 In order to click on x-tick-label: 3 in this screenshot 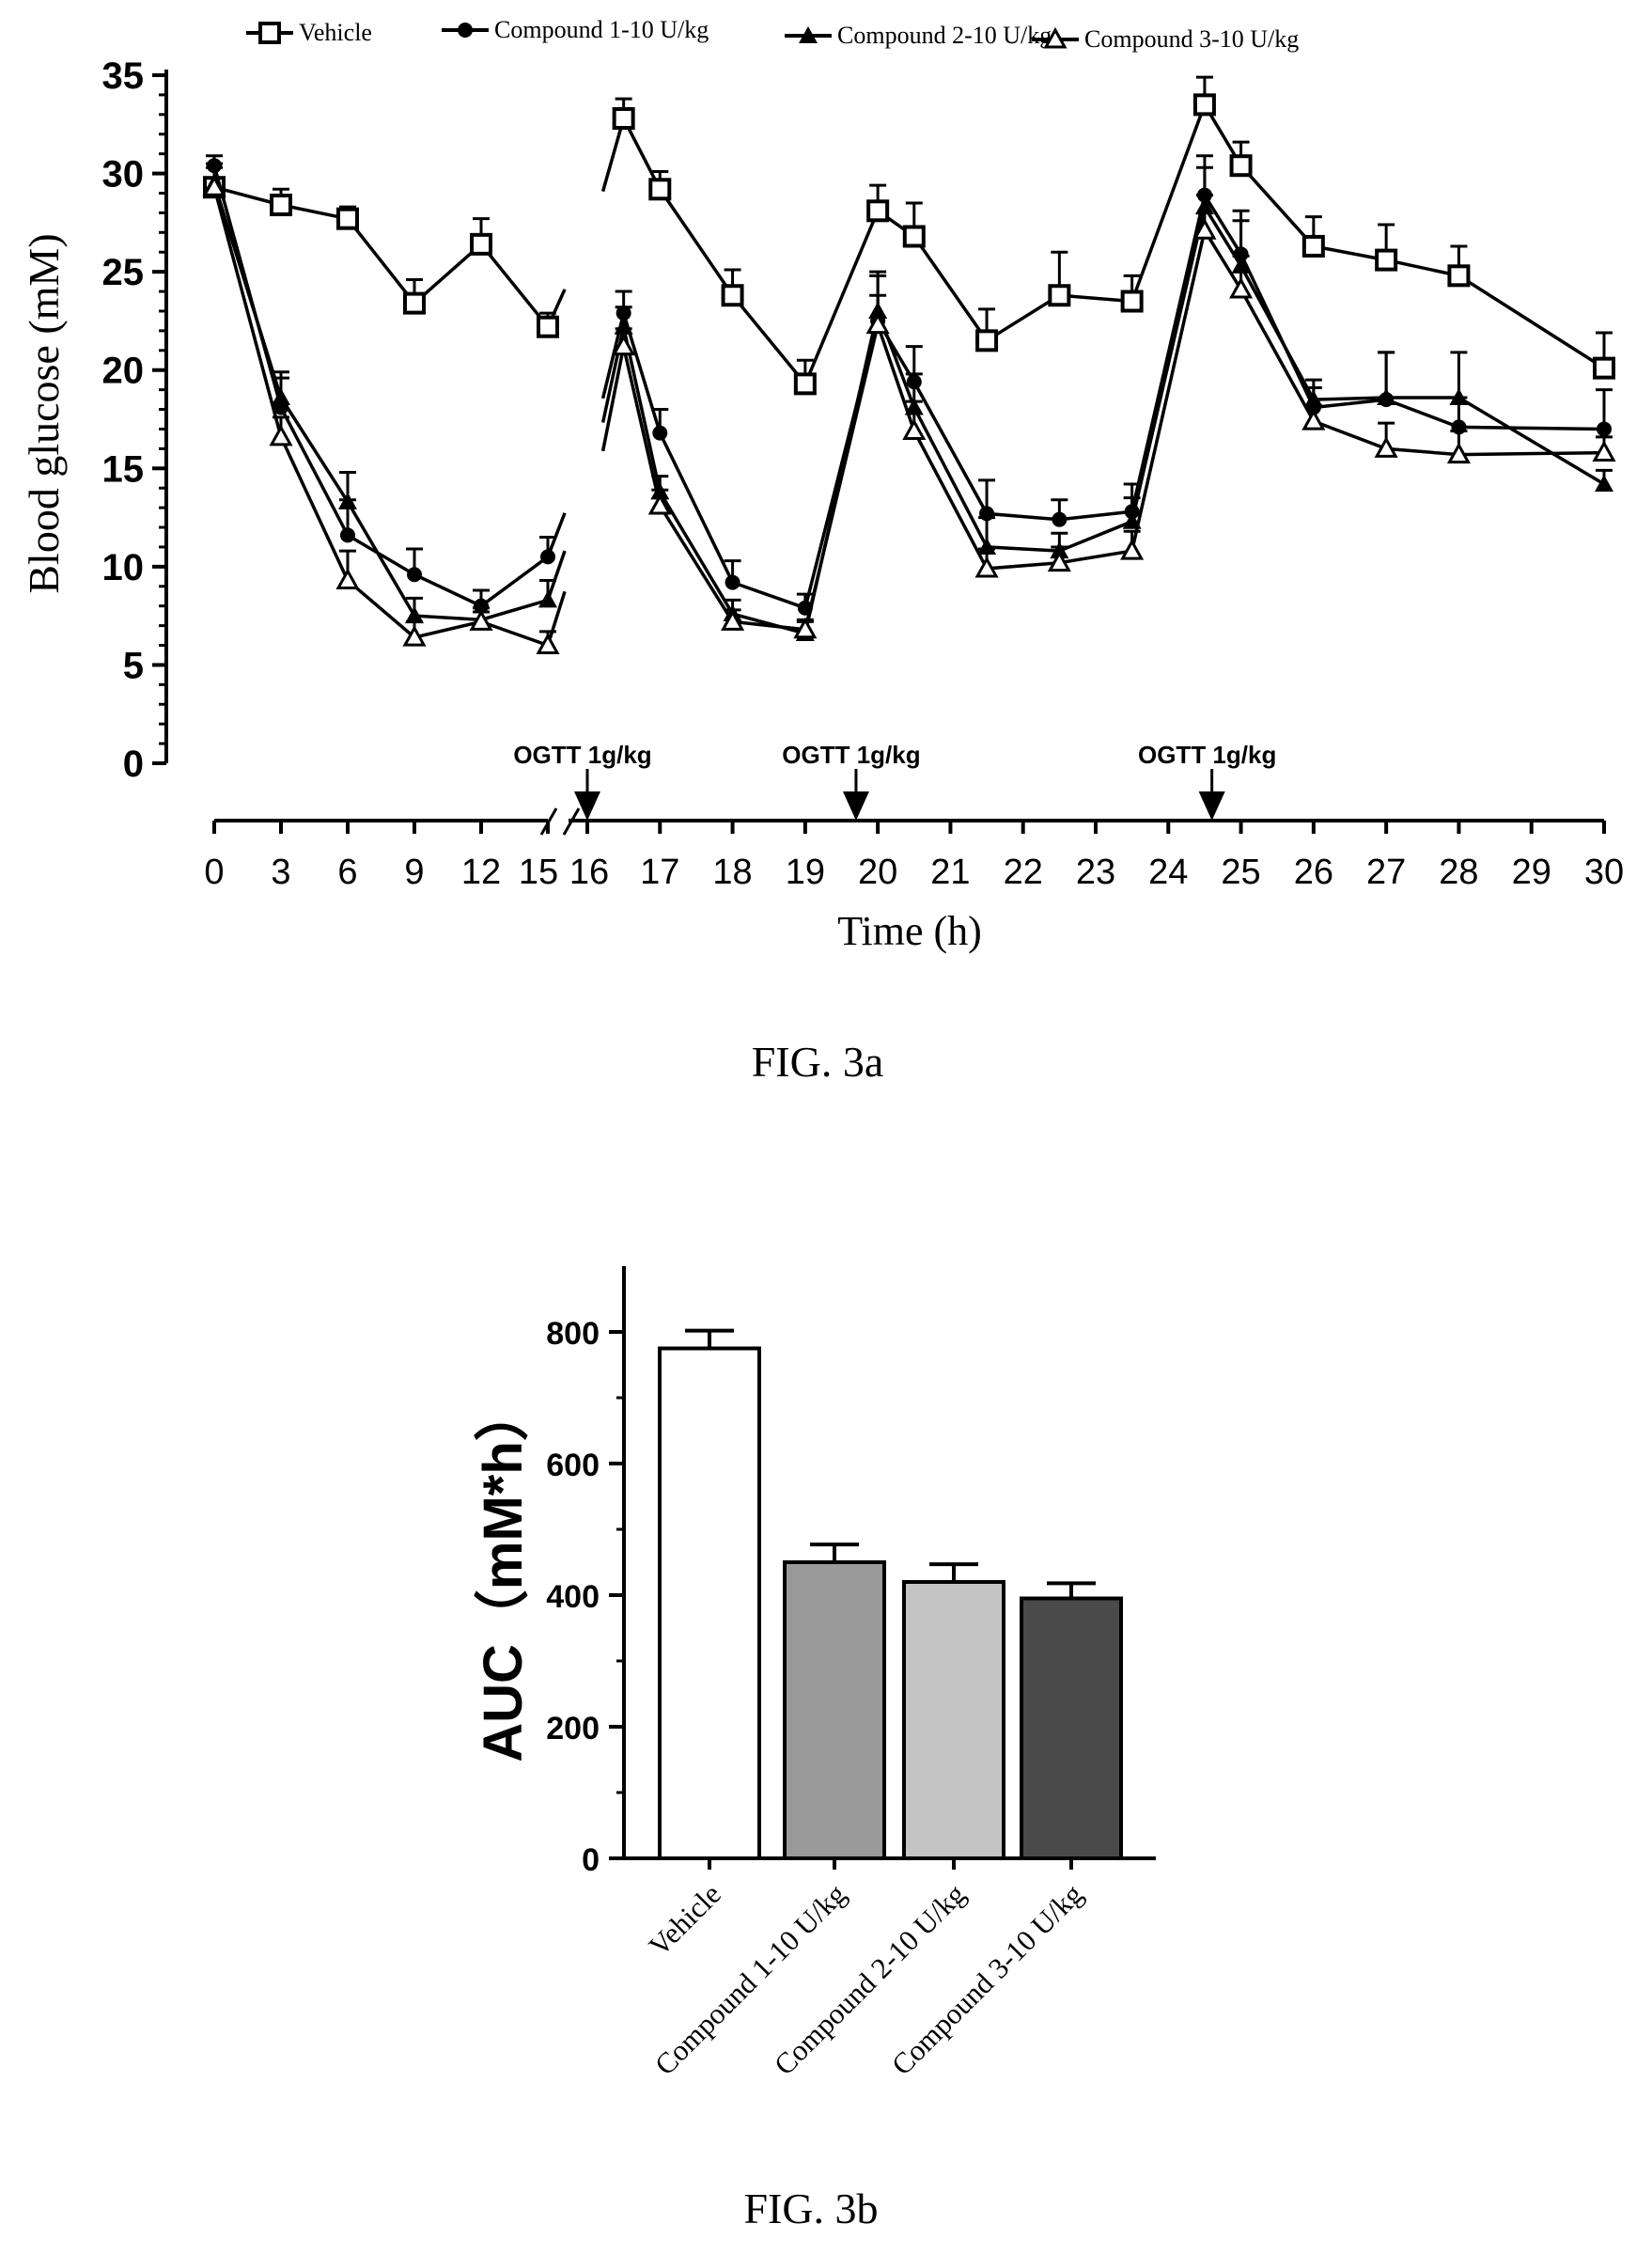, I will do `click(280, 873)`.